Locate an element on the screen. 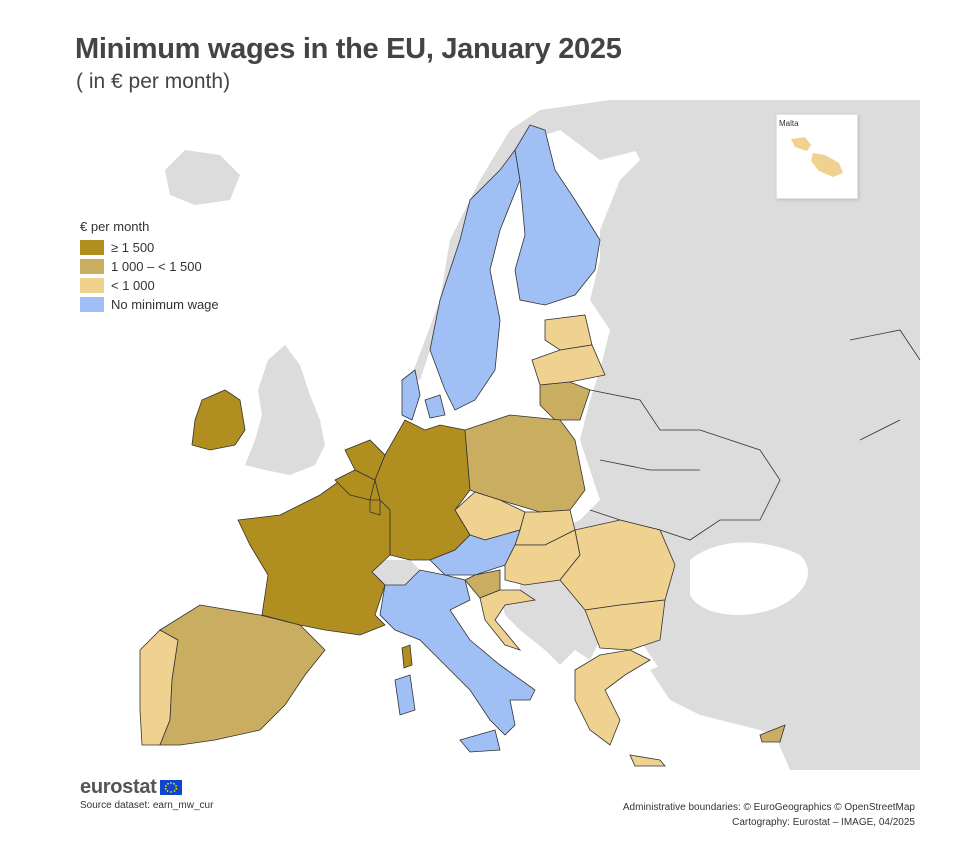  region-united-kingdom is located at coordinates (285, 410).